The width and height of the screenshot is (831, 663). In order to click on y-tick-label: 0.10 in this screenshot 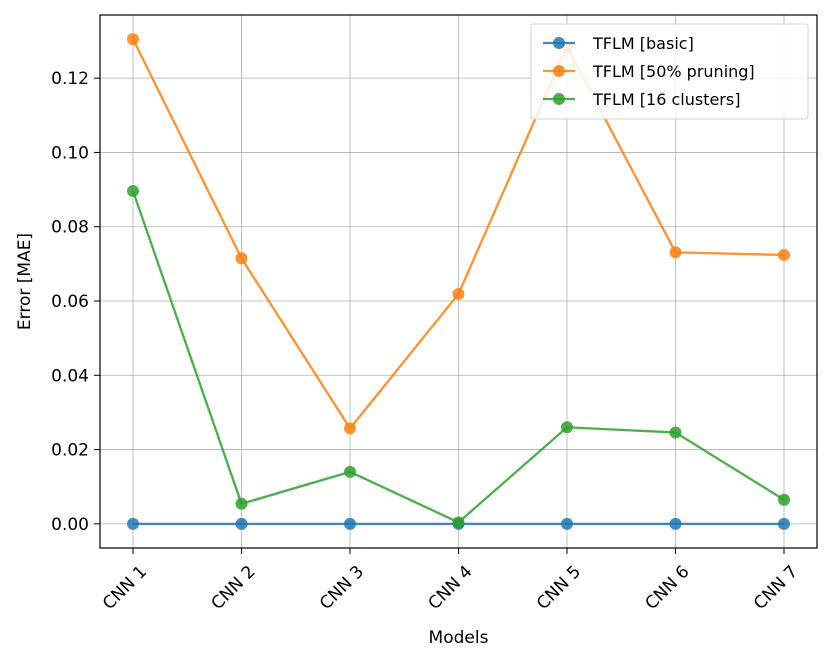, I will do `click(70, 153)`.